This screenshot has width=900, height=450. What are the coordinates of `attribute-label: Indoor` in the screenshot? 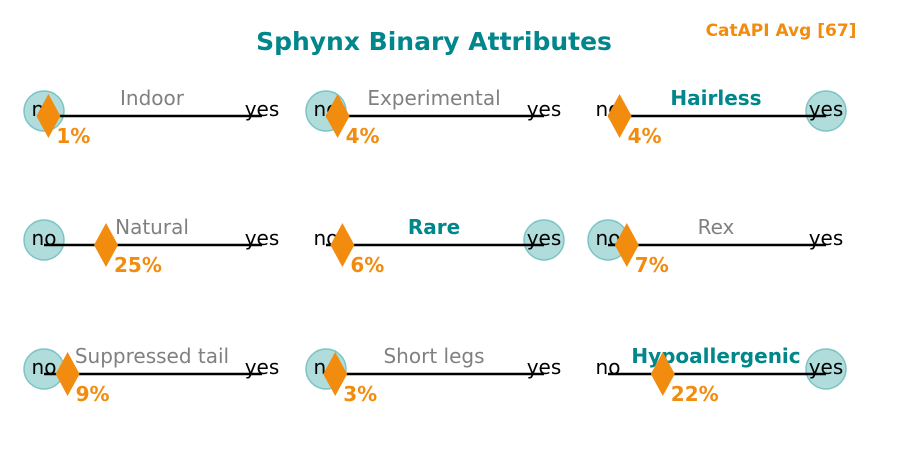 It's located at (152, 98).